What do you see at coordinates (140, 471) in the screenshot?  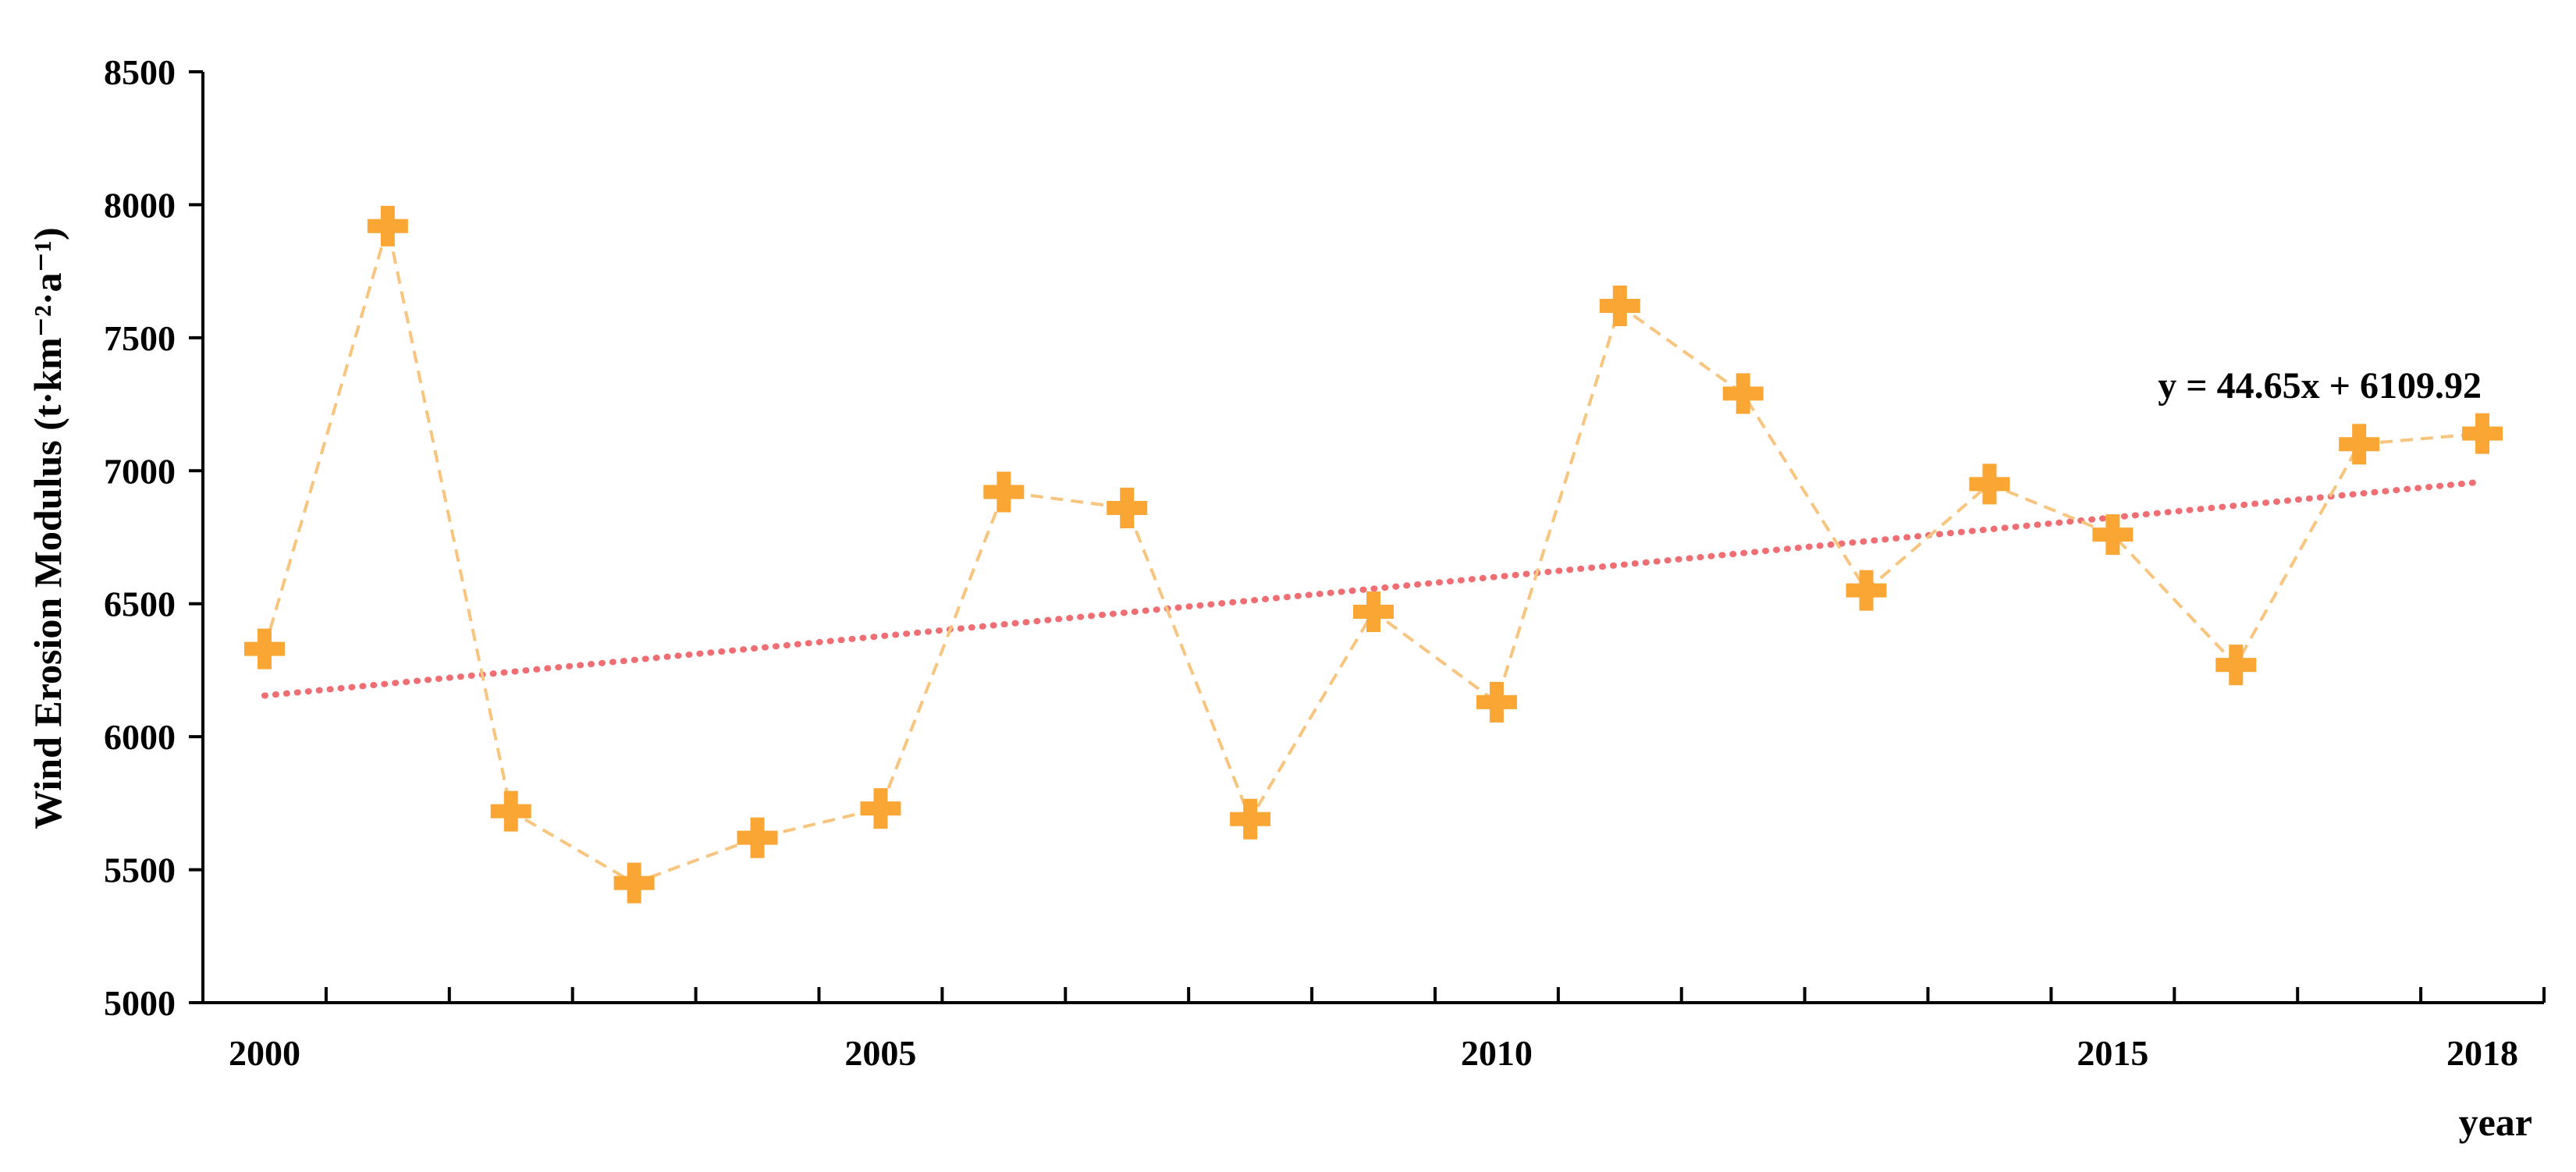 I see `y-tick-label: 7000` at bounding box center [140, 471].